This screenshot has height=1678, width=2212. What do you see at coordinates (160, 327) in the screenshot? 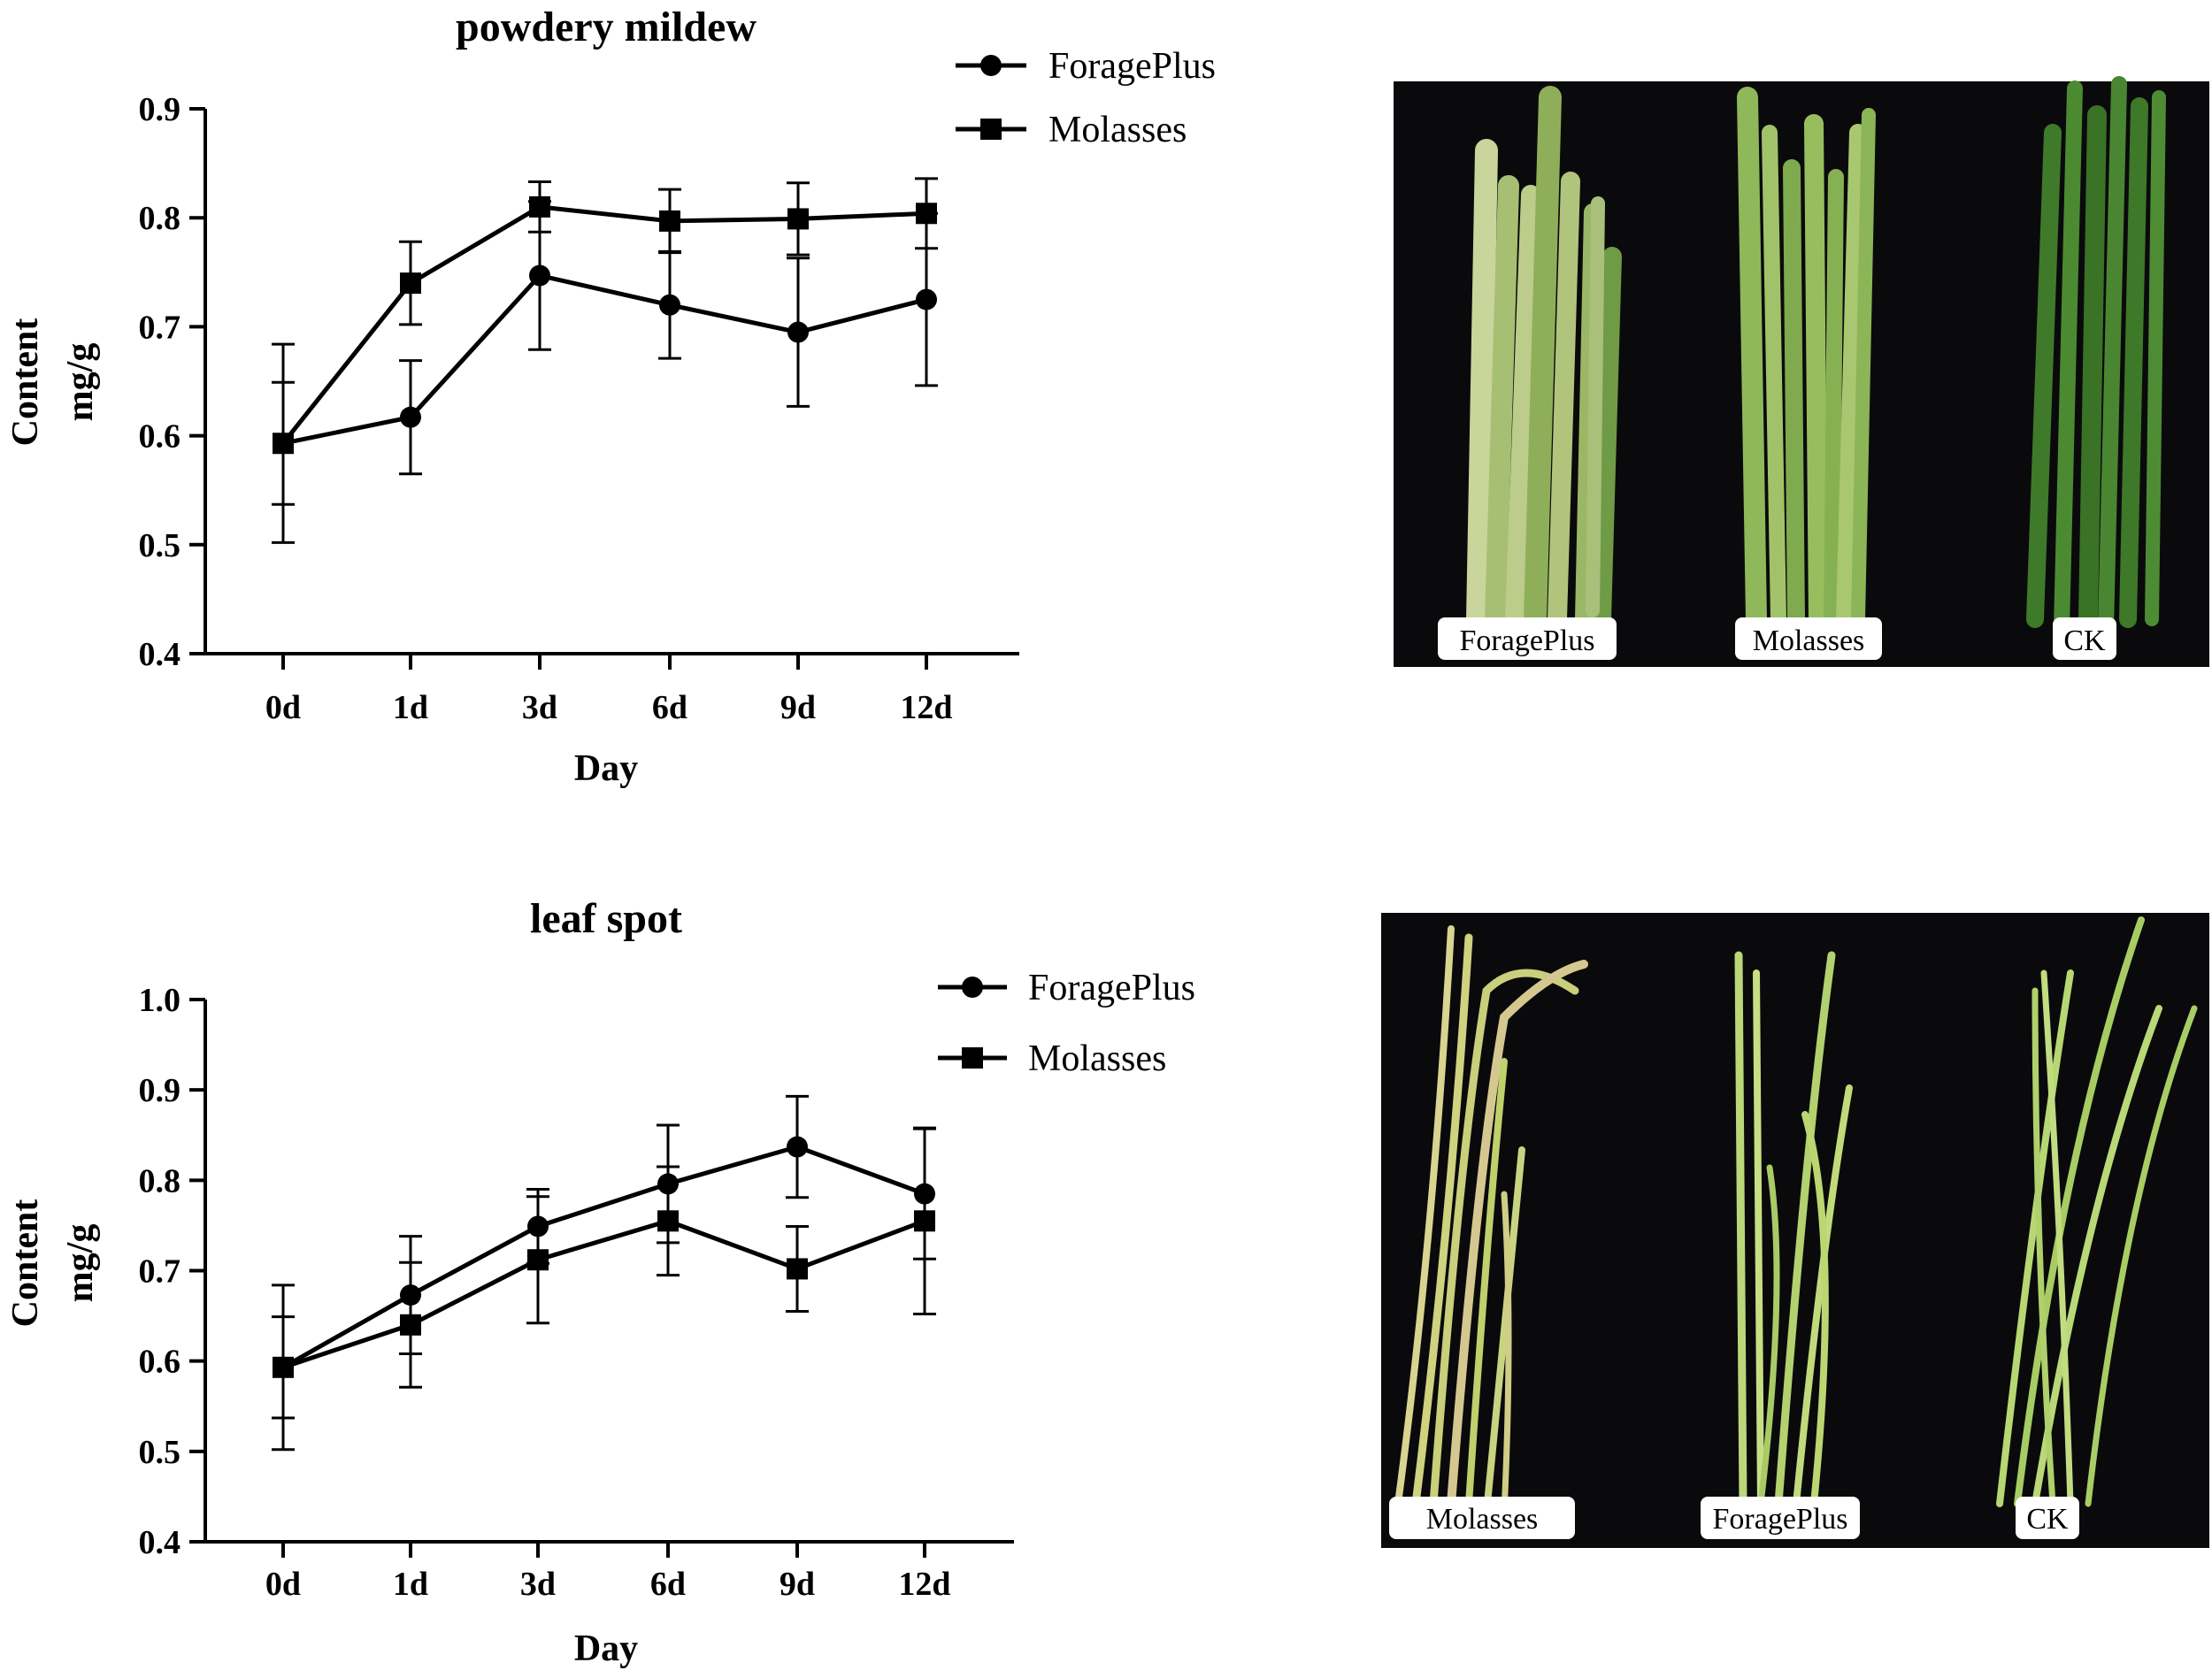
I see `chart1-y-tick-label: 0.7` at bounding box center [160, 327].